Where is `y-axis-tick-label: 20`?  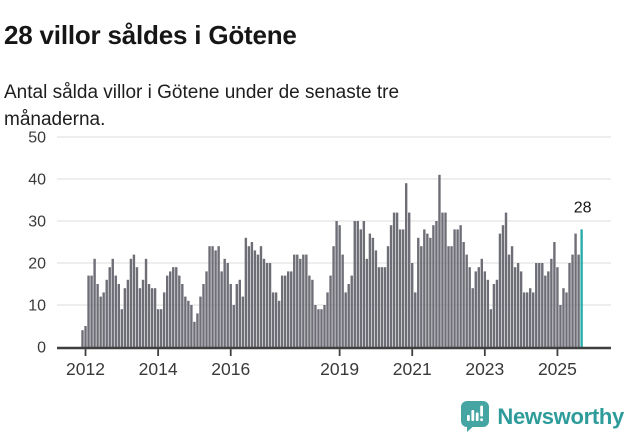 y-axis-tick-label: 20 is located at coordinates (37, 264).